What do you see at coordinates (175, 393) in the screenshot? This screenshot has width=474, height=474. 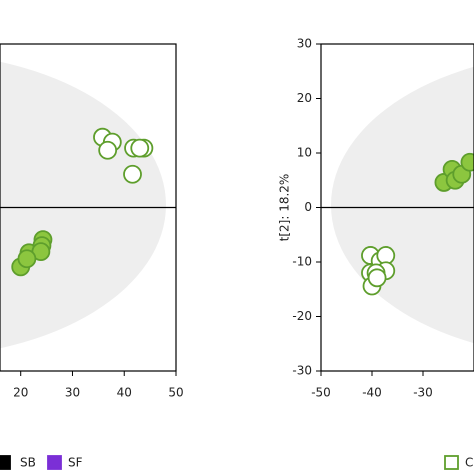 I see `x-tick-label: 50` at bounding box center [175, 393].